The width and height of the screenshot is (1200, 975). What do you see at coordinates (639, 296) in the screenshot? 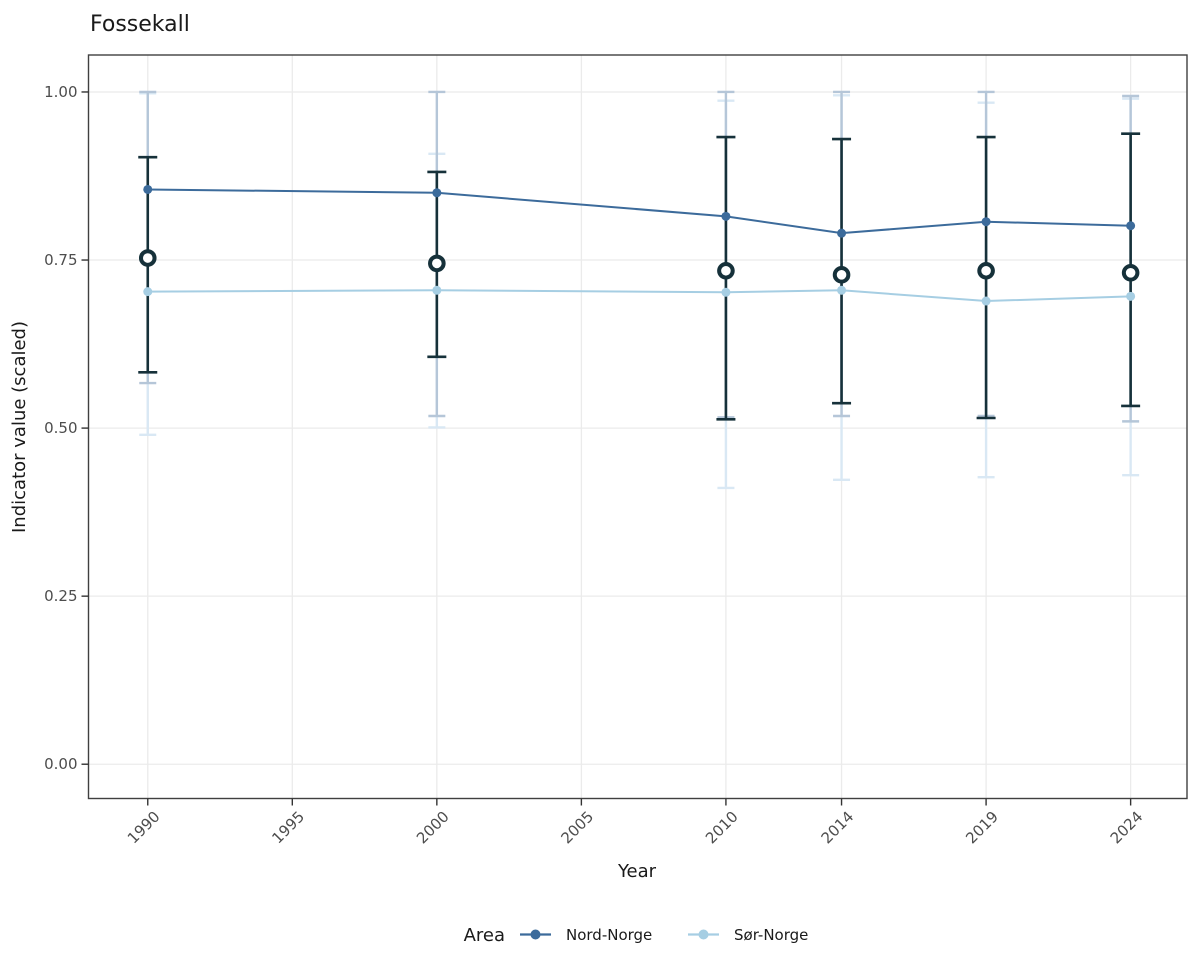
I see `line-Sør-Norge` at bounding box center [639, 296].